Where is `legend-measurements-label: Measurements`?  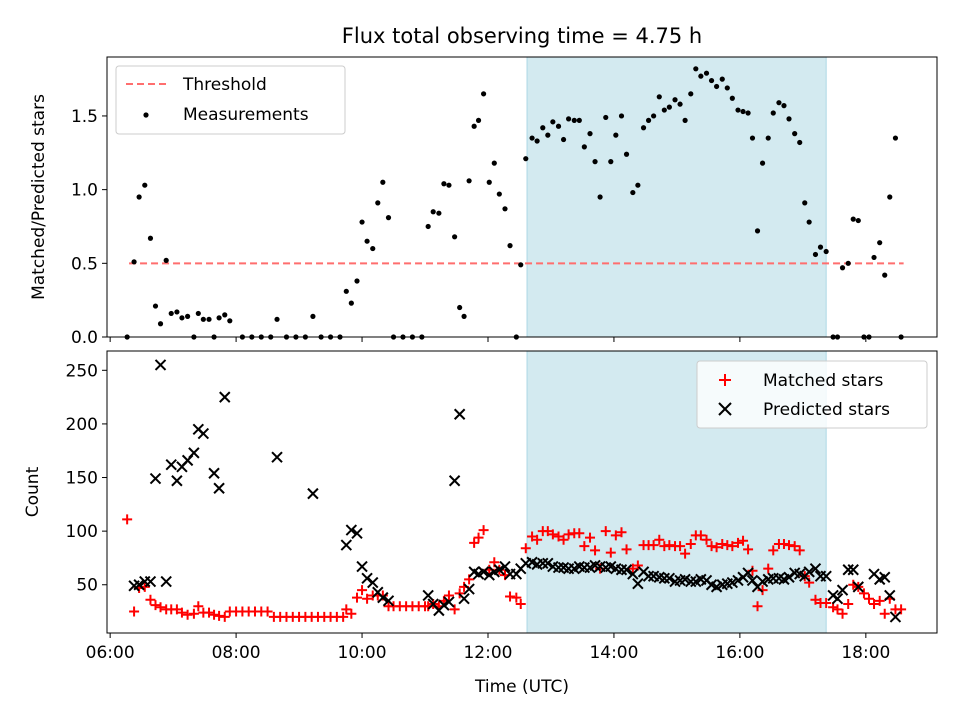 legend-measurements-label: Measurements is located at coordinates (246, 115).